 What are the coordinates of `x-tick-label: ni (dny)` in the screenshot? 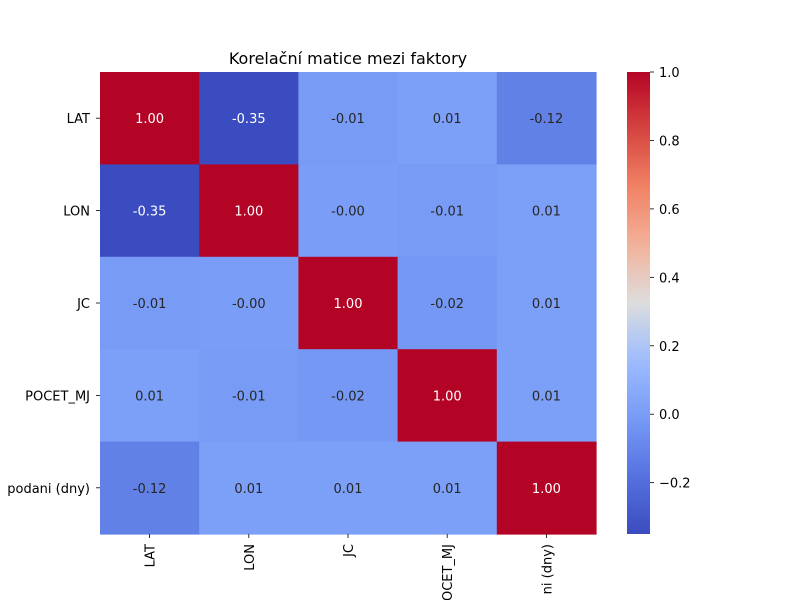 It's located at (547, 569).